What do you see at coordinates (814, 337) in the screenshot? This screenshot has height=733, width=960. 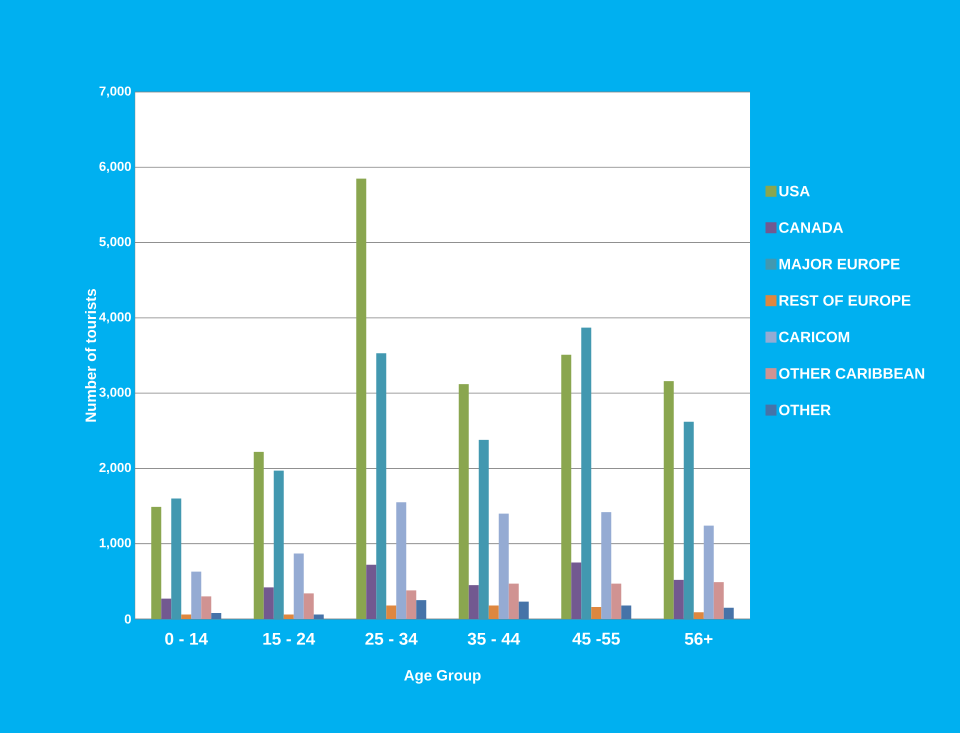 I see `legend-label: CARICOM` at bounding box center [814, 337].